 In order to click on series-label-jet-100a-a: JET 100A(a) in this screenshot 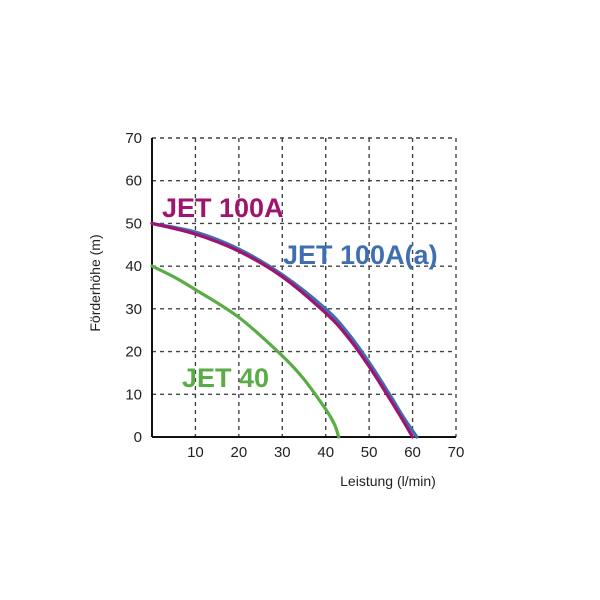, I will do `click(360, 255)`.